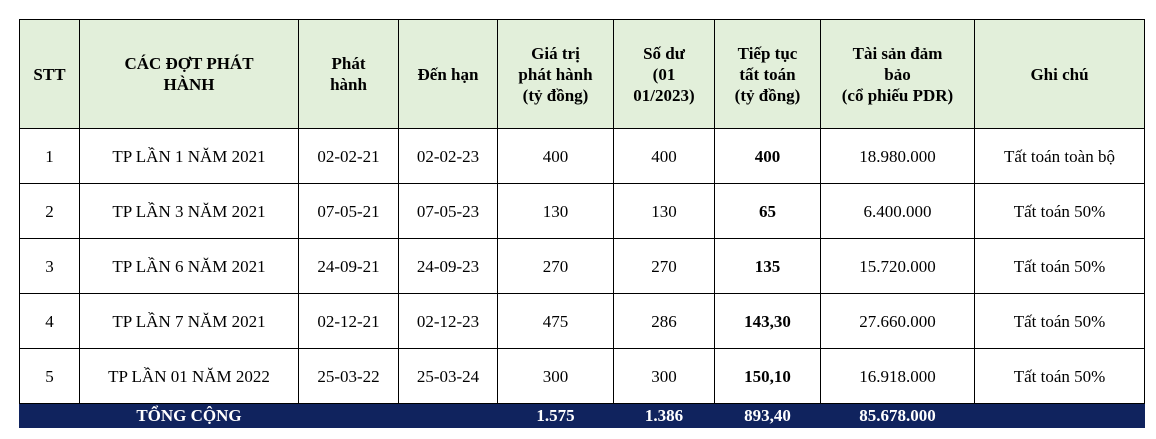 The width and height of the screenshot is (1156, 439). I want to click on header-line: bảo, so click(897, 74).